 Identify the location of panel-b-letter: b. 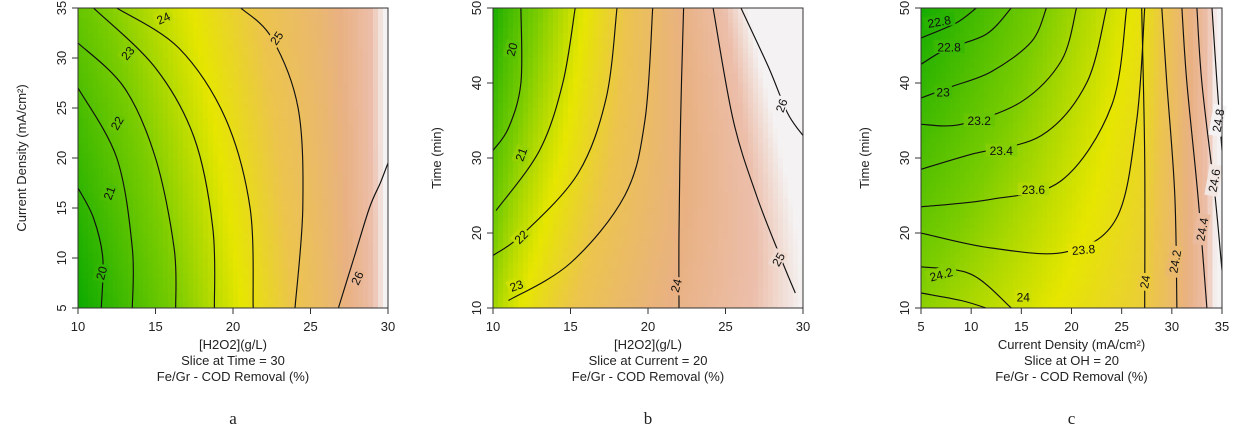
(648, 418).